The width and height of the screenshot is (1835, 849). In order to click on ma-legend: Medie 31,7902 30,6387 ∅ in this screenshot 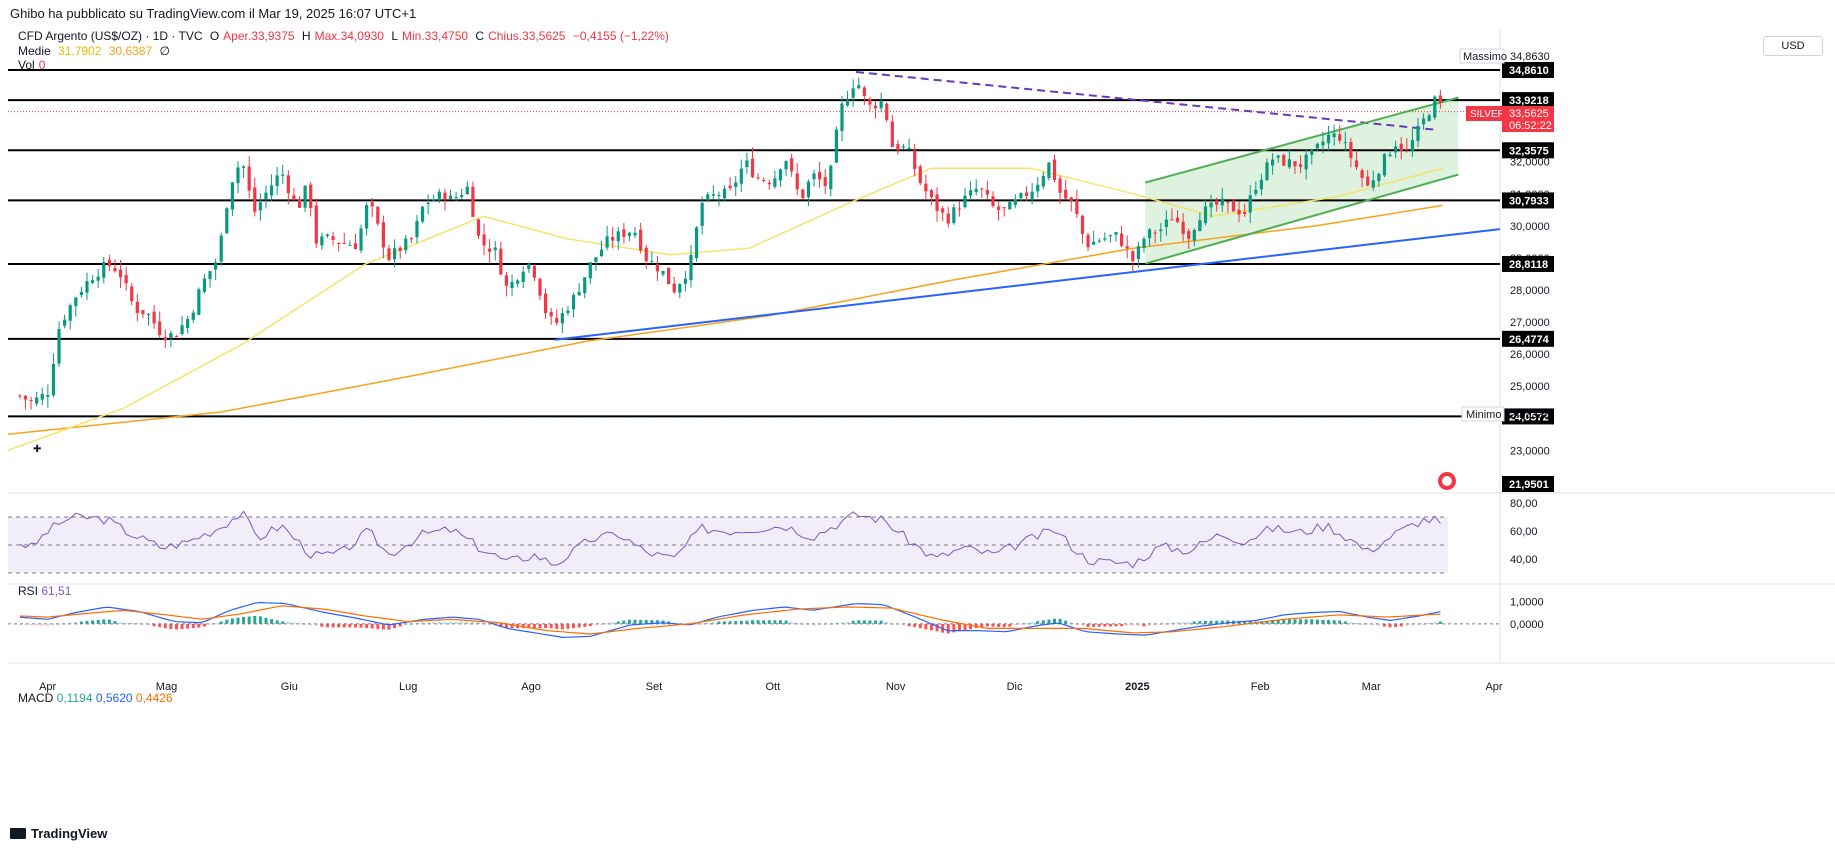, I will do `click(96, 51)`.